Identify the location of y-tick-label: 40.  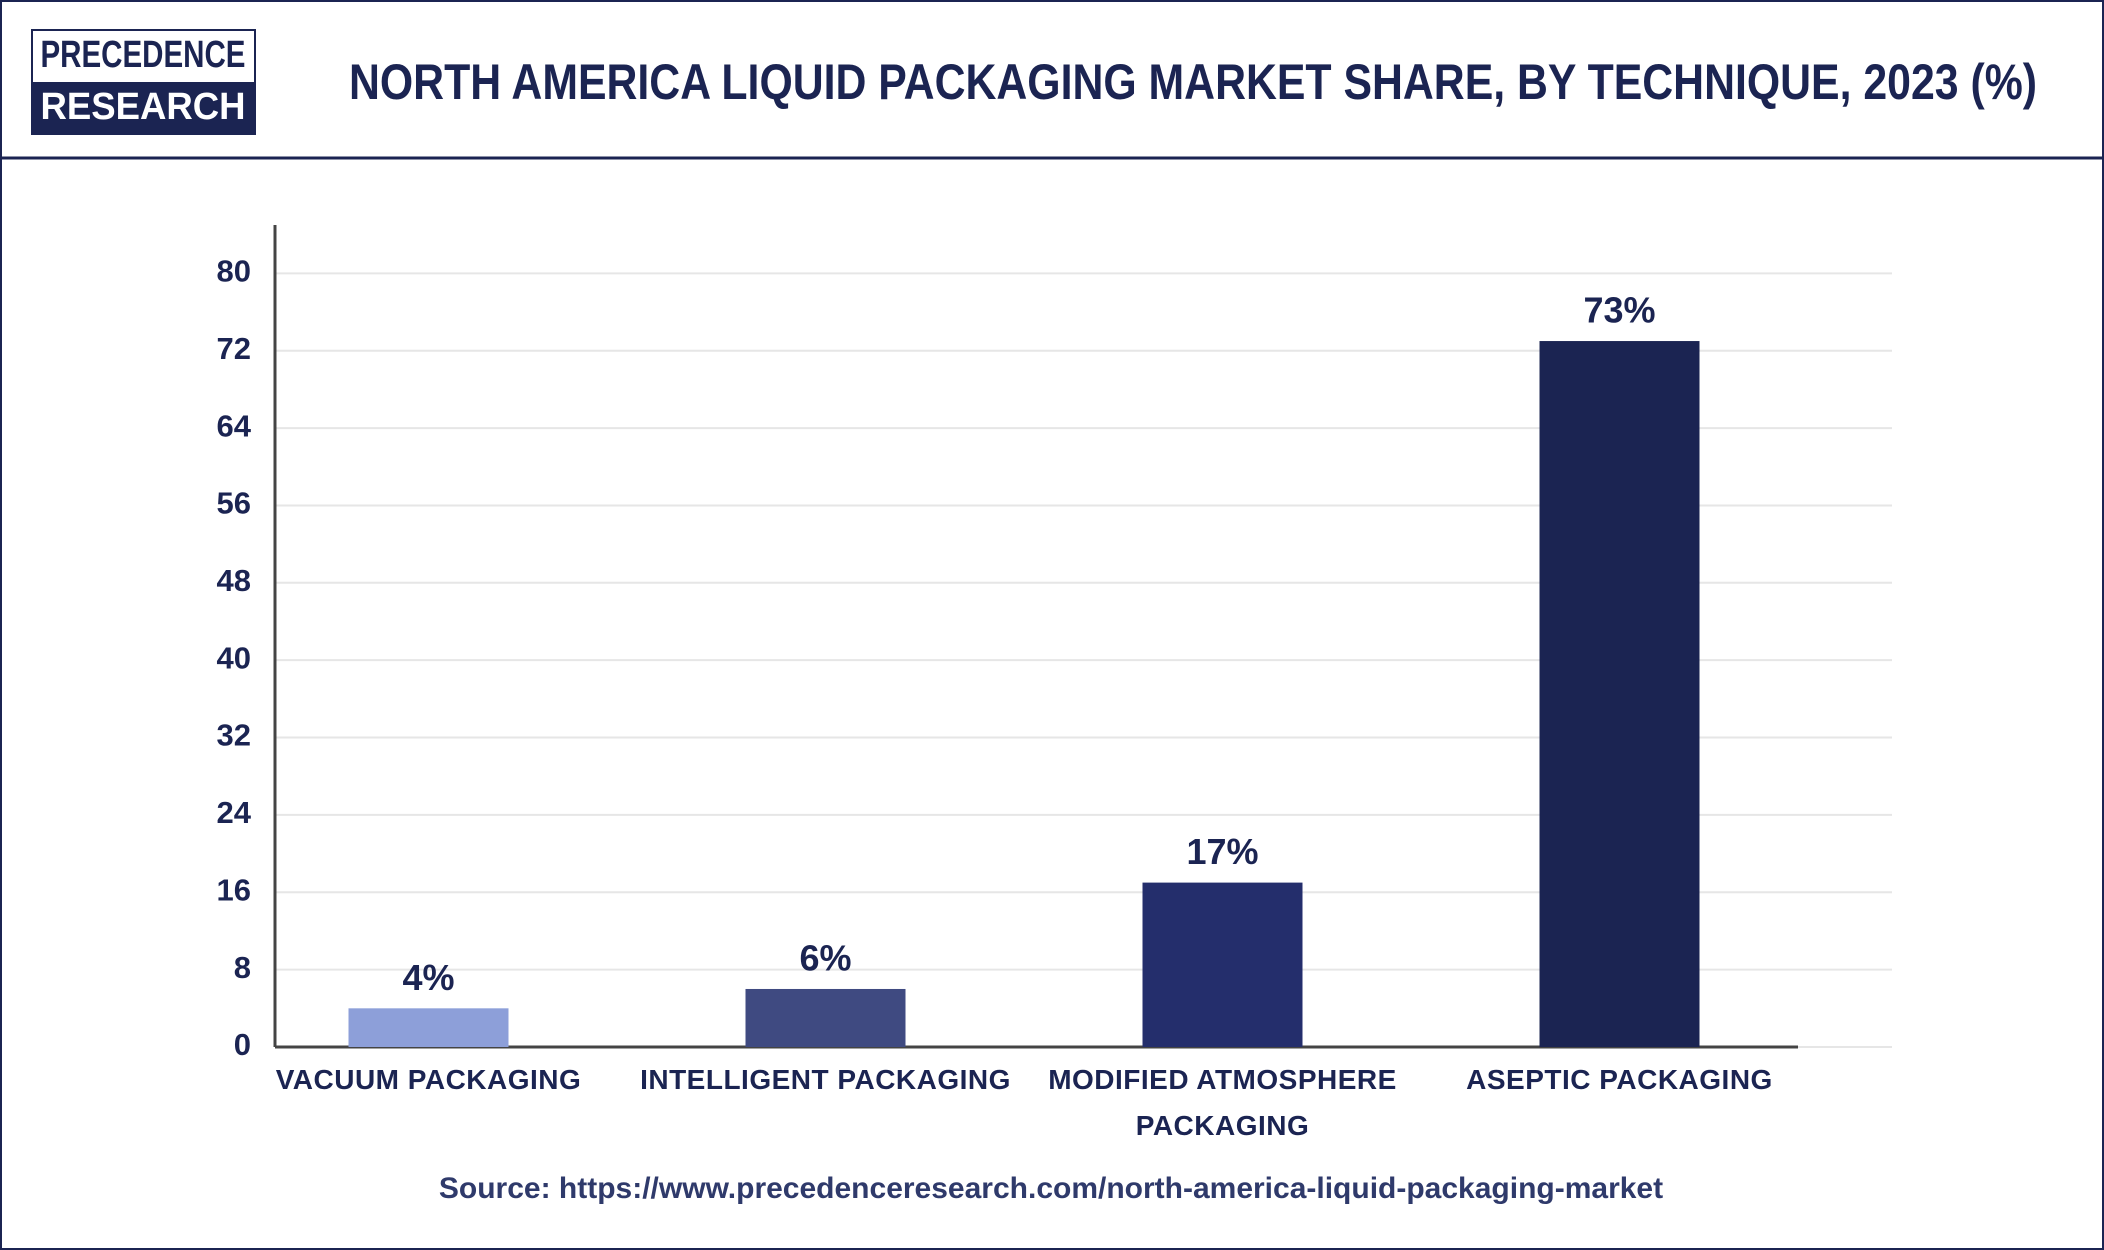
(234, 657).